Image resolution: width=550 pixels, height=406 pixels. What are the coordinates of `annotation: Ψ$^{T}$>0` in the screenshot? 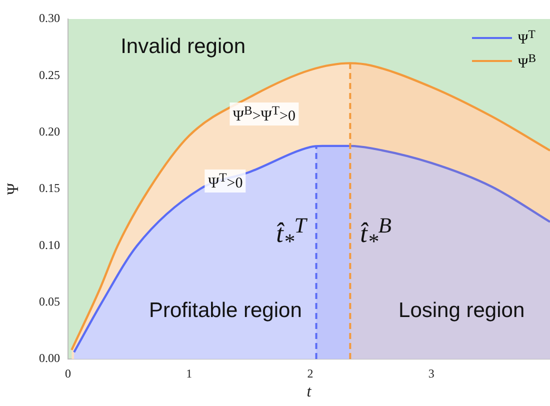 It's located at (225, 181).